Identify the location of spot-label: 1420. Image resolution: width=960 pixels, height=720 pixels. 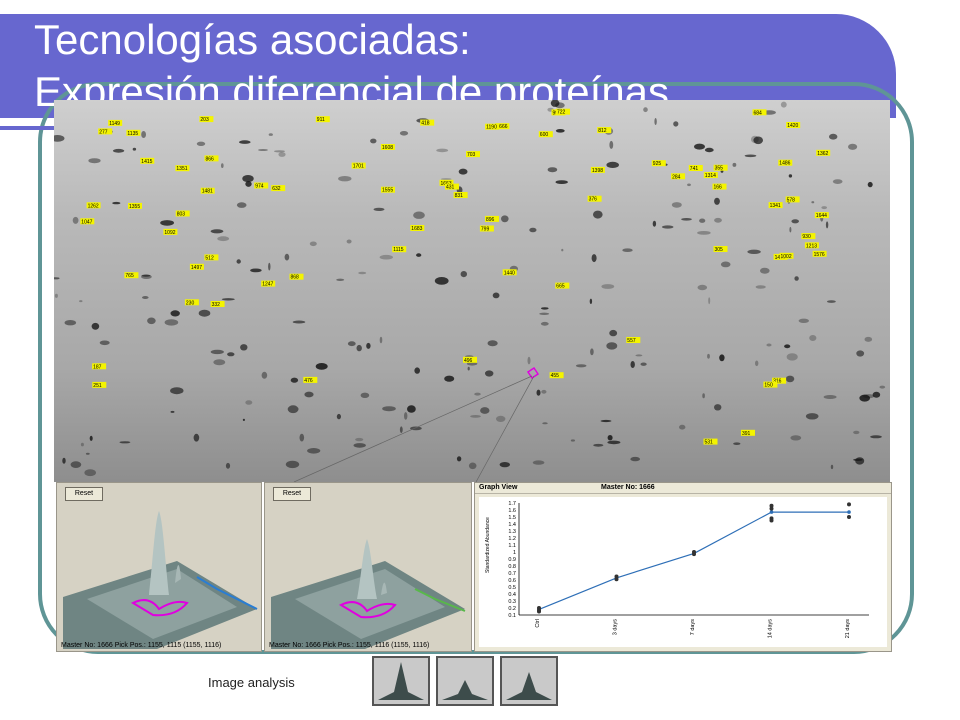
(793, 125).